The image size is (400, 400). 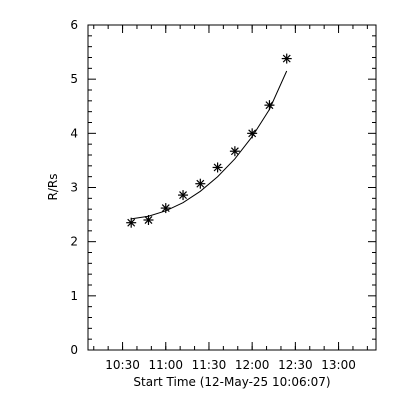 I want to click on y-tick-label: 5, so click(x=74, y=79).